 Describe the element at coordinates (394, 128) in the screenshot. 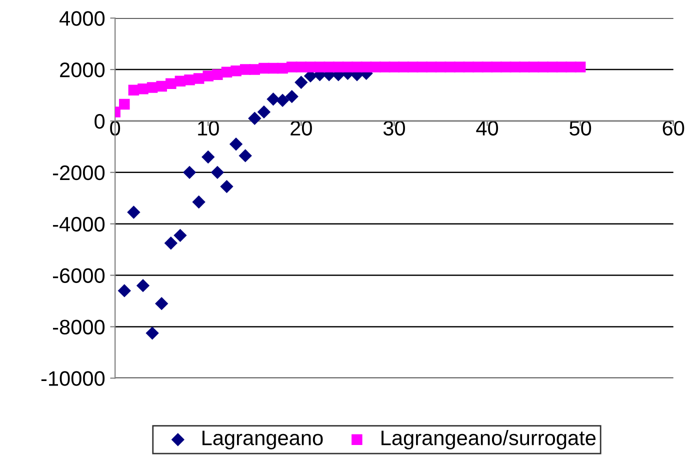

I see `x-tick-label: 30` at that location.